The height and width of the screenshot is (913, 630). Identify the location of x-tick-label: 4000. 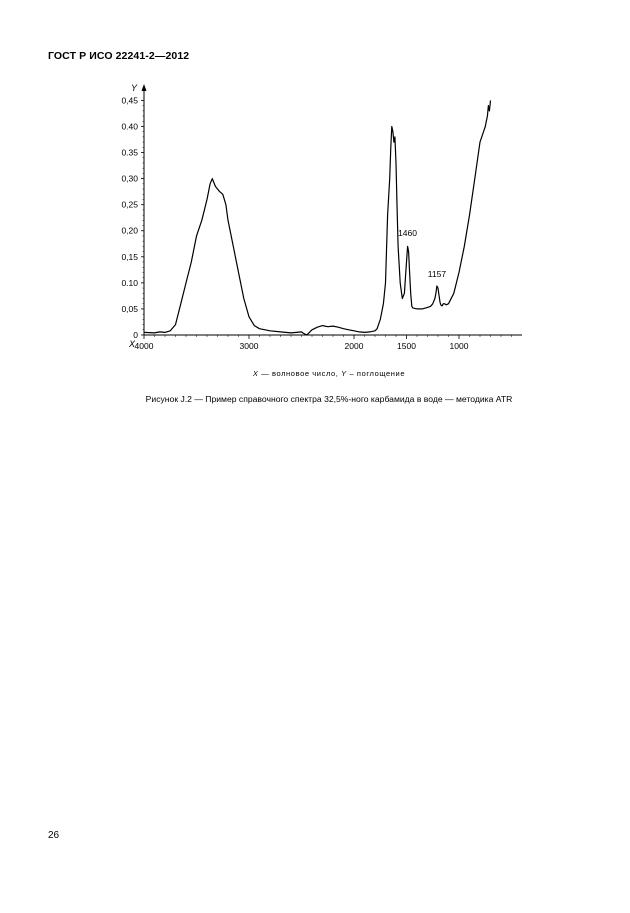
(144, 346).